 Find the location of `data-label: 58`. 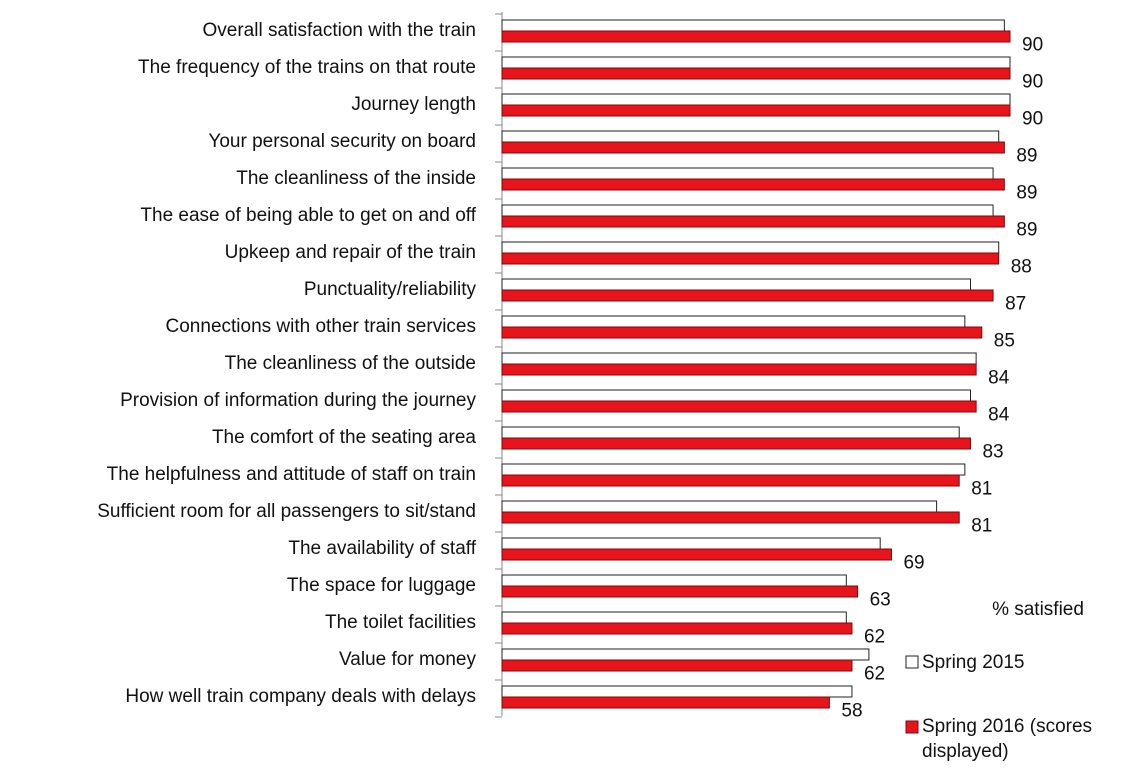

data-label: 58 is located at coordinates (851, 711).